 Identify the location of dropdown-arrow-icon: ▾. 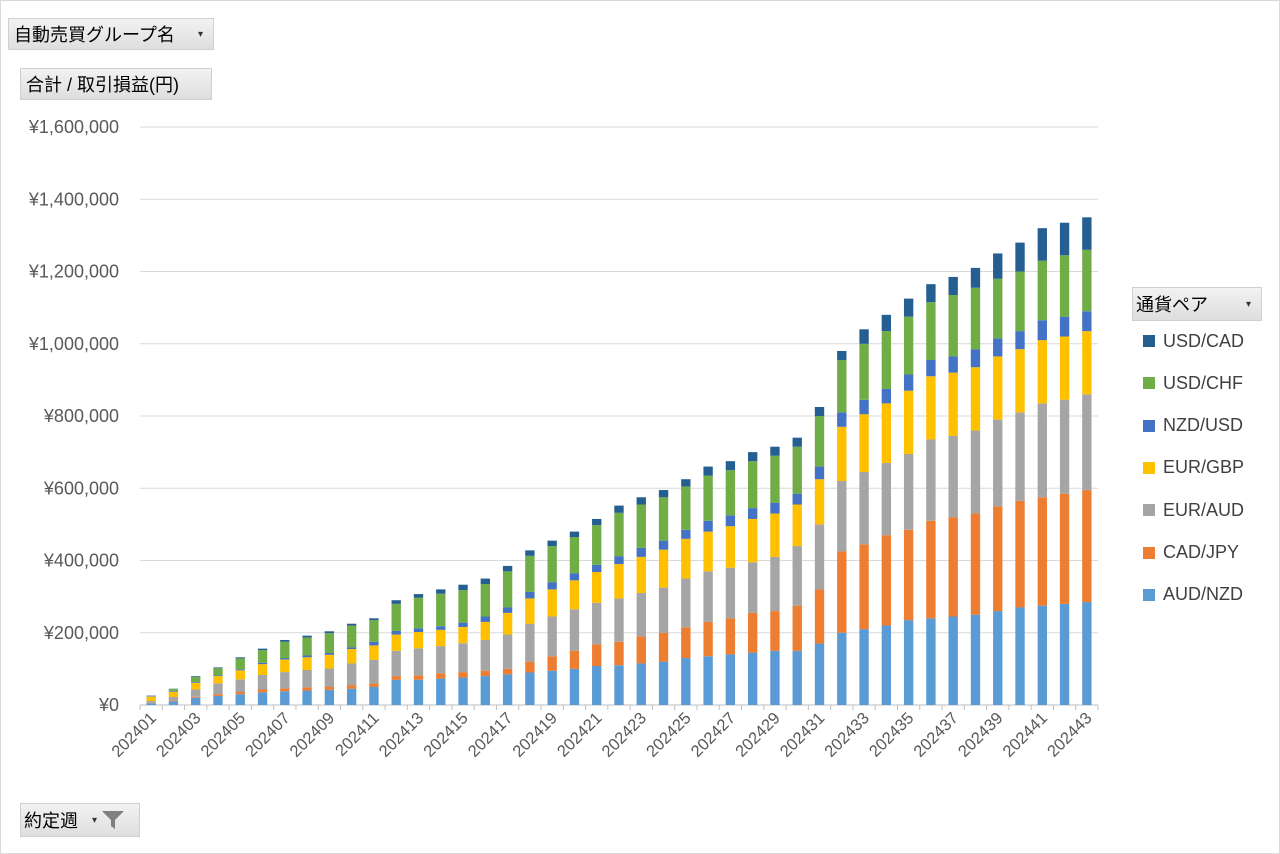
(95, 820).